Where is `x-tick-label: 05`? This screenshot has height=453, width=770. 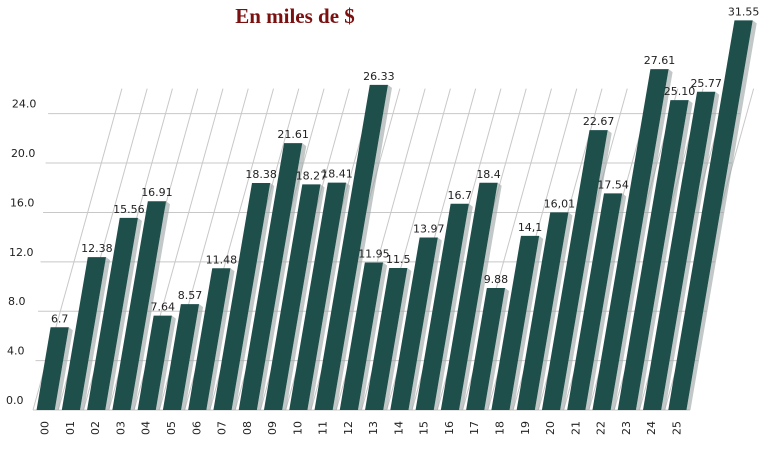 x-tick-label: 05 is located at coordinates (171, 428).